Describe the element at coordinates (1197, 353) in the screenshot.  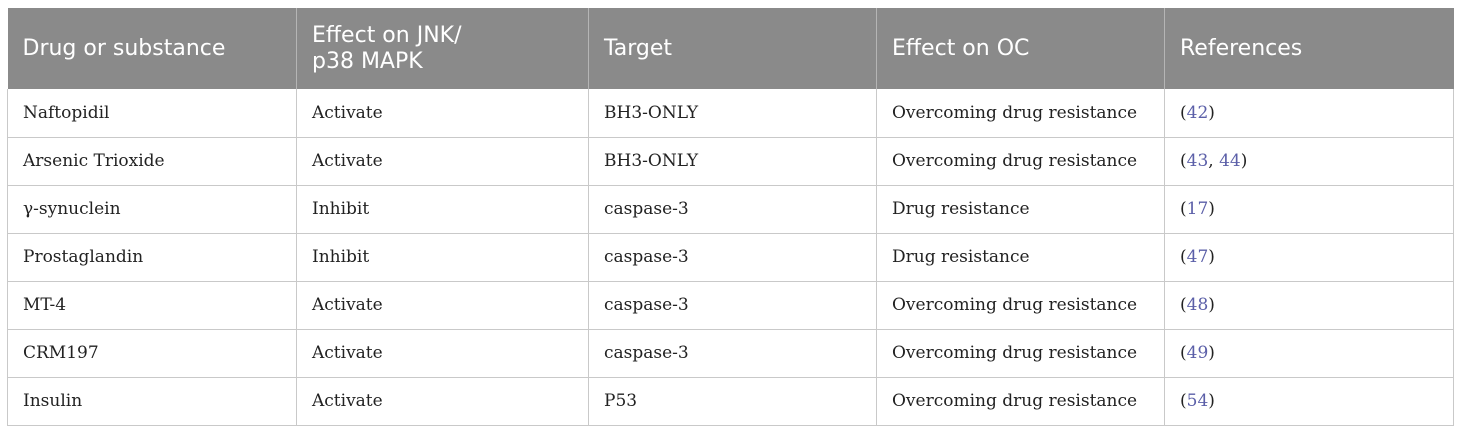
I see `reference-link: 49` at that location.